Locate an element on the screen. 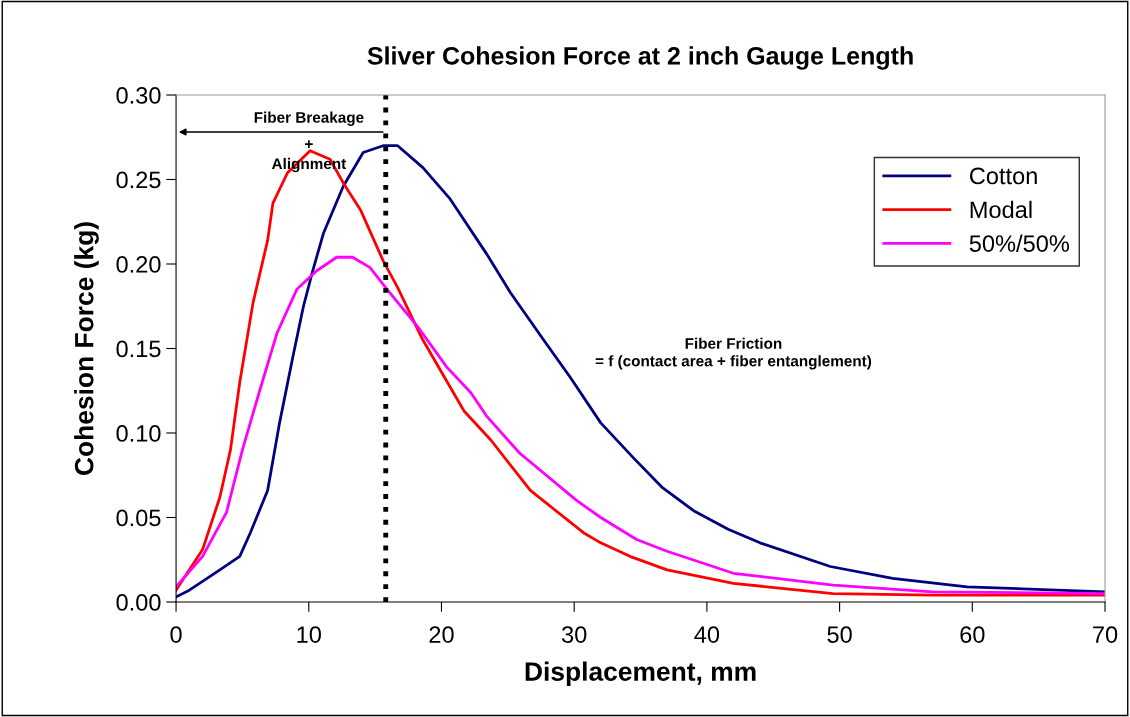  legend-label: 50%/50% is located at coordinates (1019, 243).